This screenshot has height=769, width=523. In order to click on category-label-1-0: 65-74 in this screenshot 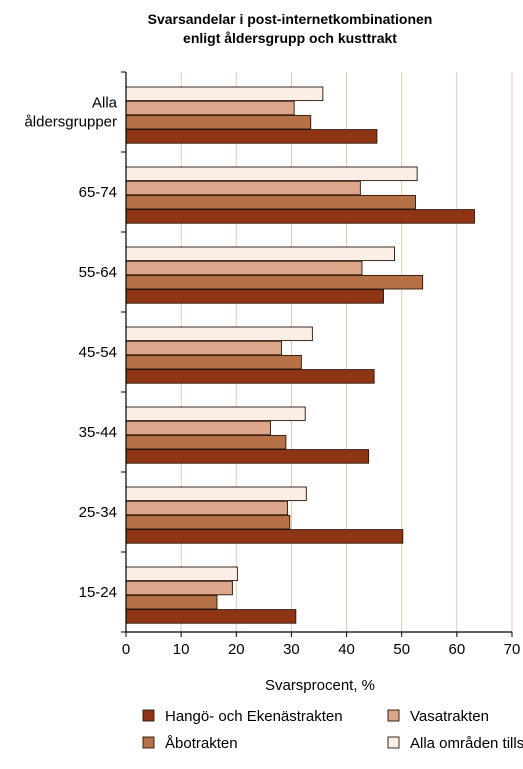, I will do `click(98, 192)`.